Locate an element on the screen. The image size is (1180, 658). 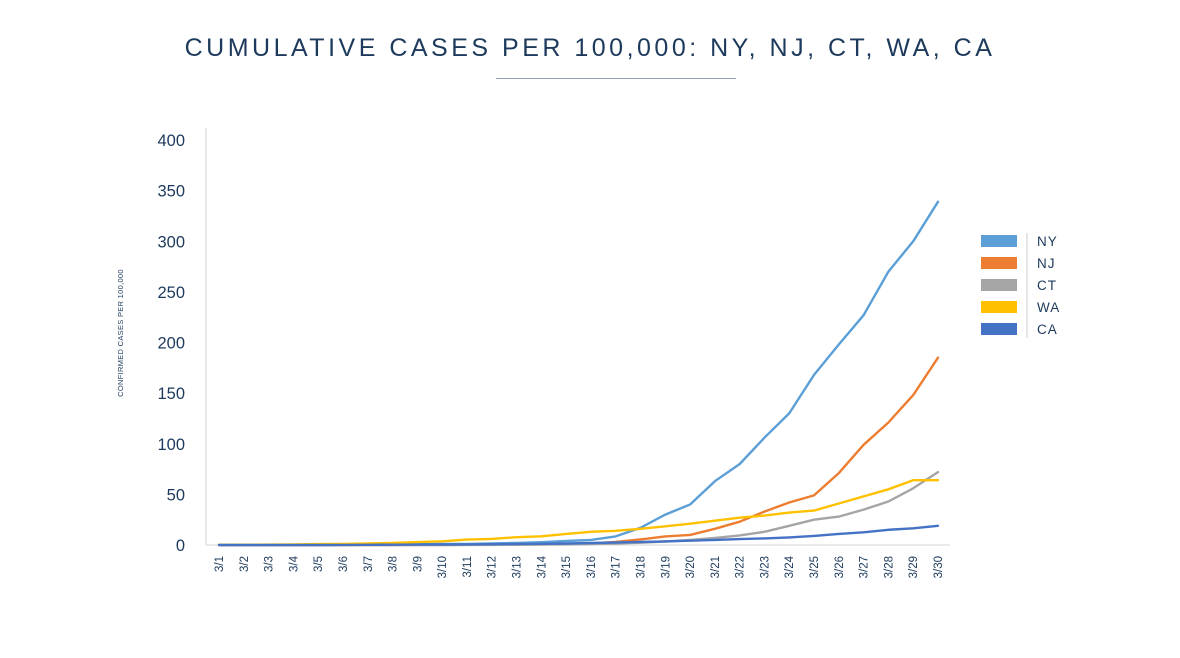
x-tick-label: 3/24 is located at coordinates (790, 566).